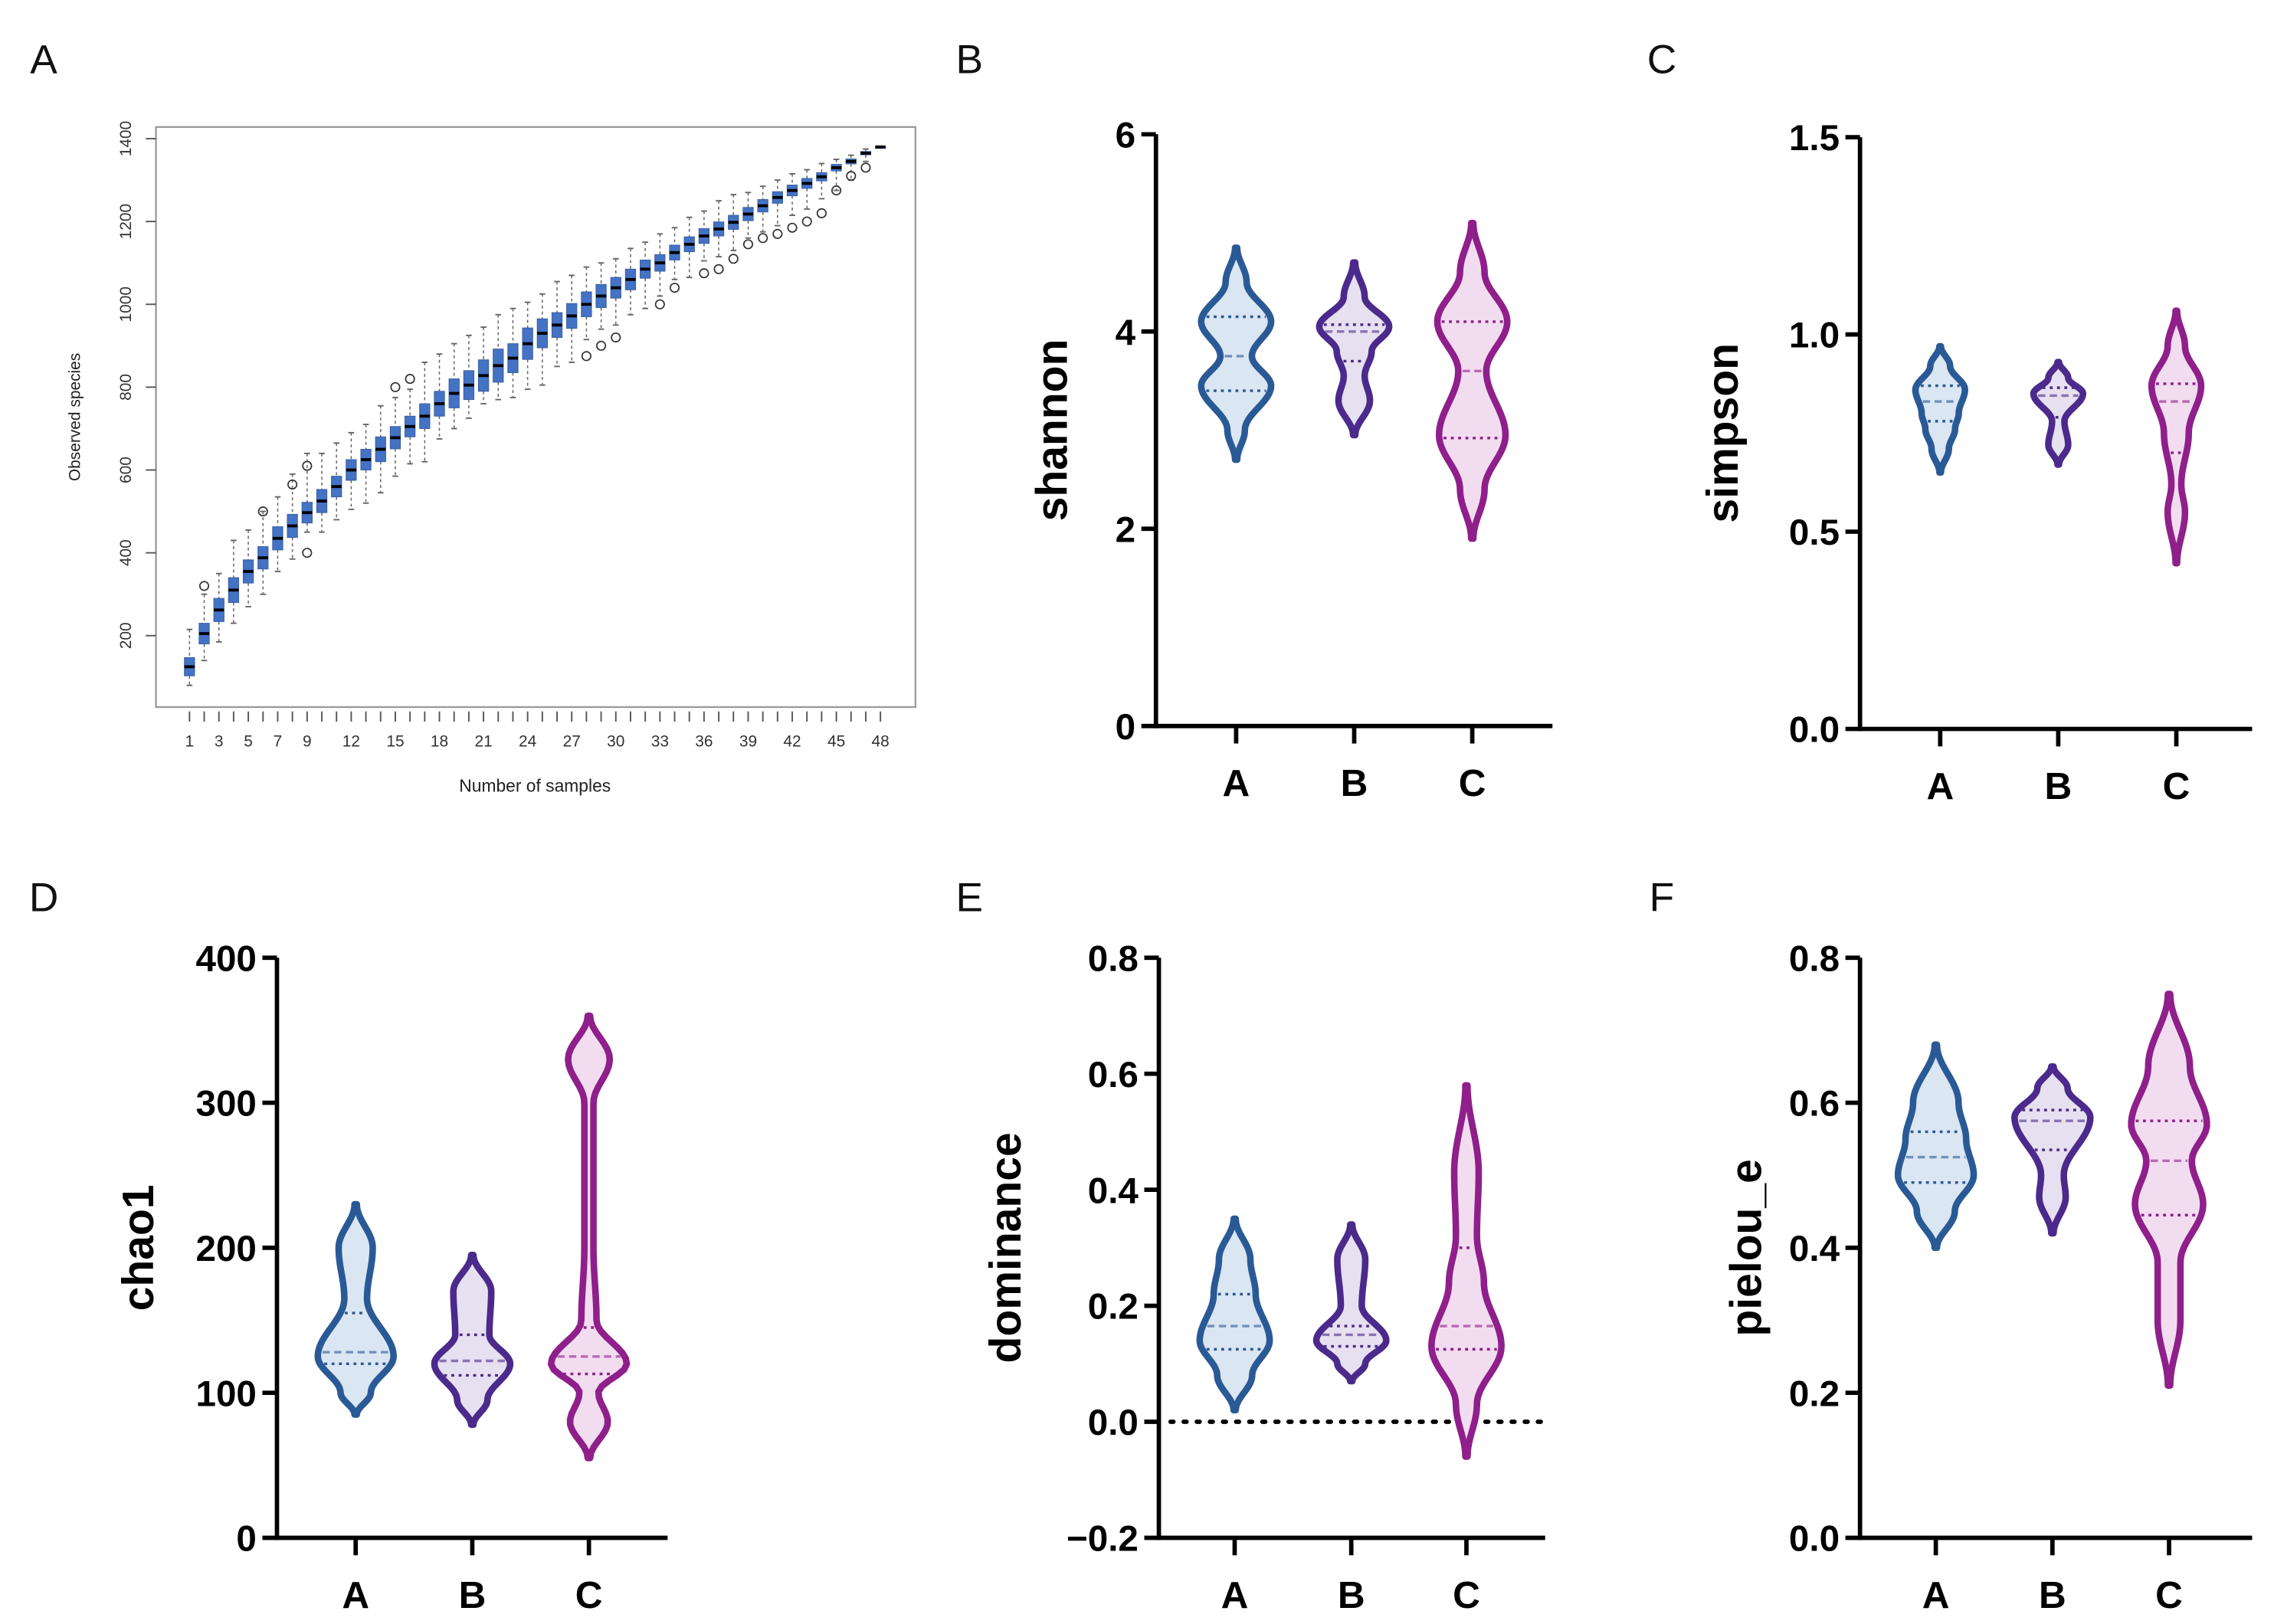 The image size is (2274, 1624). I want to click on y-tick-label: 0.8, so click(1814, 959).